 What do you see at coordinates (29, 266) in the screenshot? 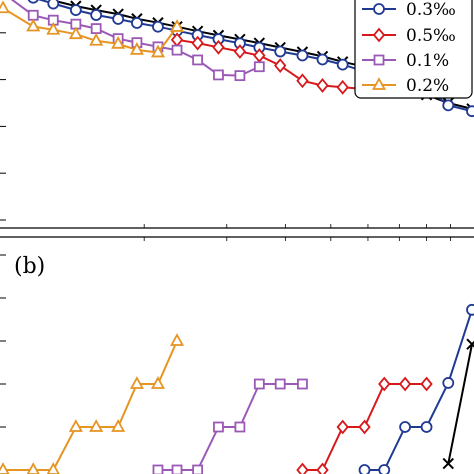
I see `panel-label-b: (b)` at bounding box center [29, 266].